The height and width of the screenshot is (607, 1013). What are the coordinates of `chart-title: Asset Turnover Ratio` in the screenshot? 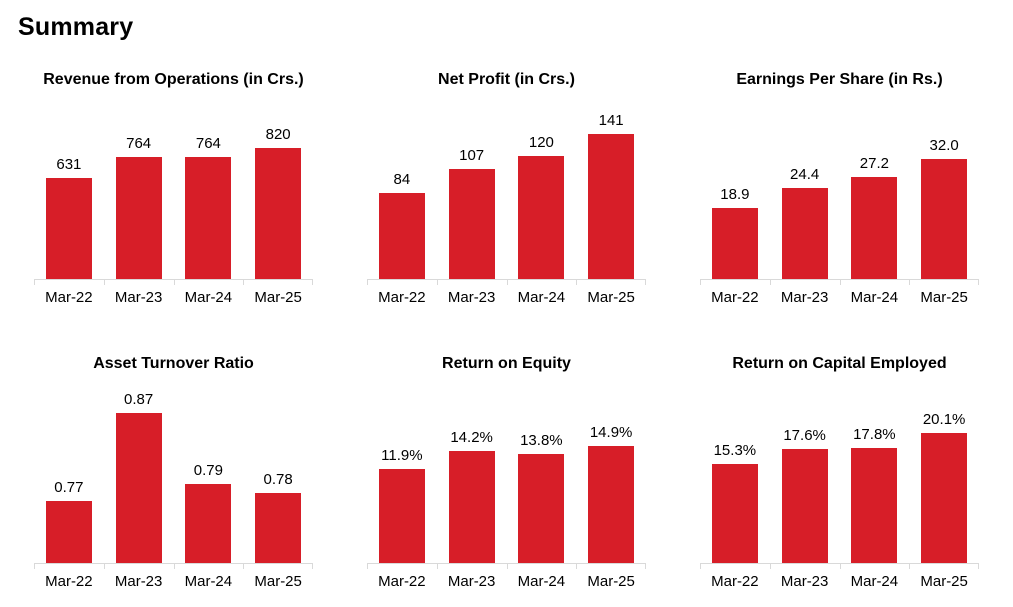 It's located at (173, 363).